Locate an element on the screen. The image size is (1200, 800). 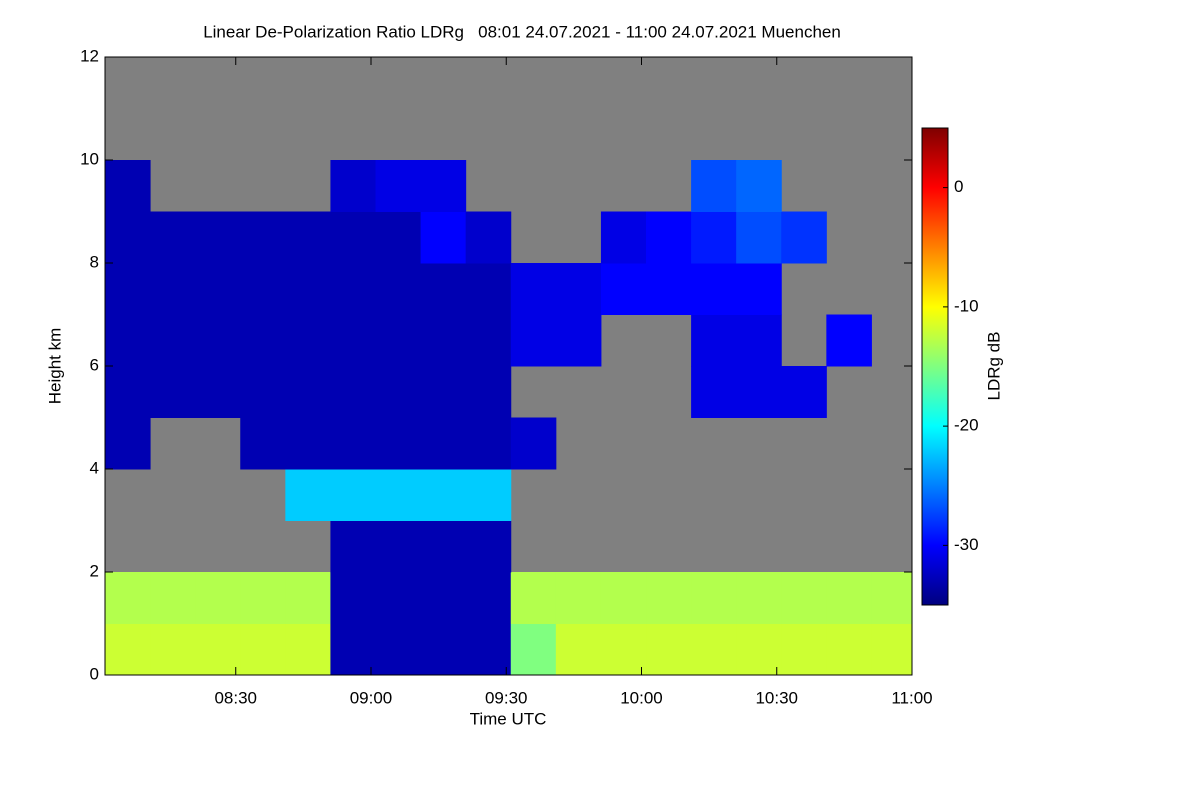
y-axis-label: Height km is located at coordinates (54, 366).